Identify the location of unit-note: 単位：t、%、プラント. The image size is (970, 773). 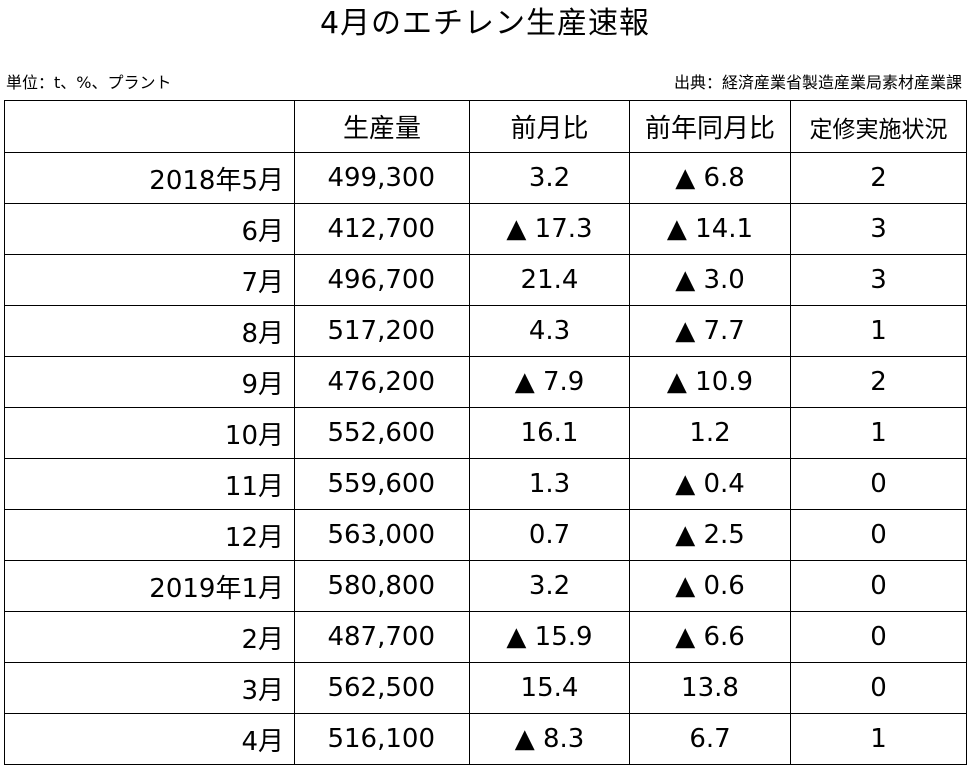
(89, 82).